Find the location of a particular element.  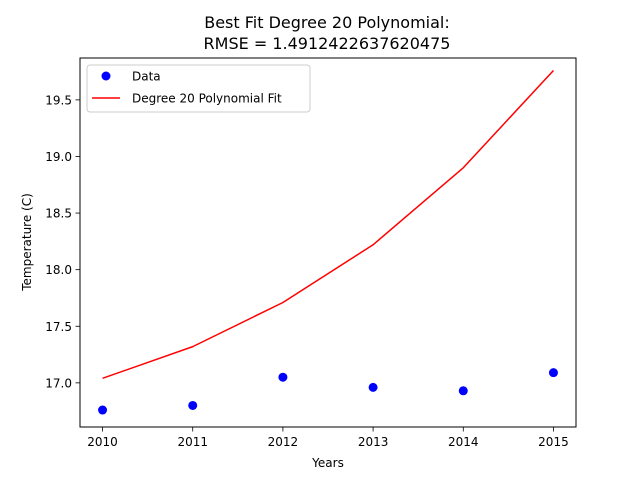

x-tick-label: 2012 is located at coordinates (283, 442).